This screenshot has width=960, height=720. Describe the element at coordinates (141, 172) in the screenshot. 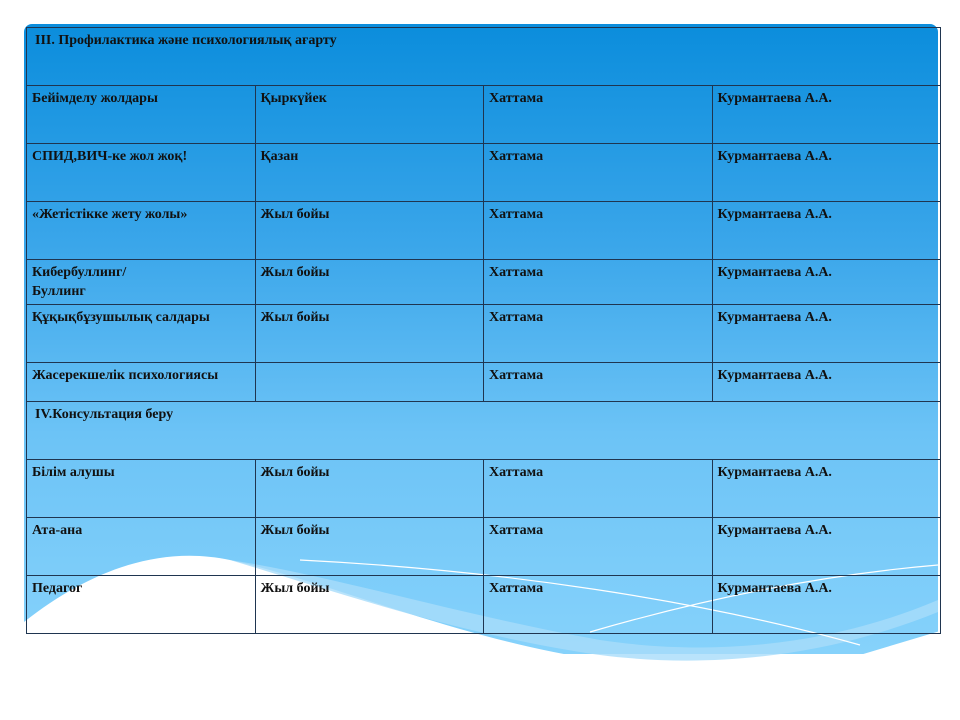

I see `event-cell: СПИД,ВИЧ-ке жол жоқ!` at that location.